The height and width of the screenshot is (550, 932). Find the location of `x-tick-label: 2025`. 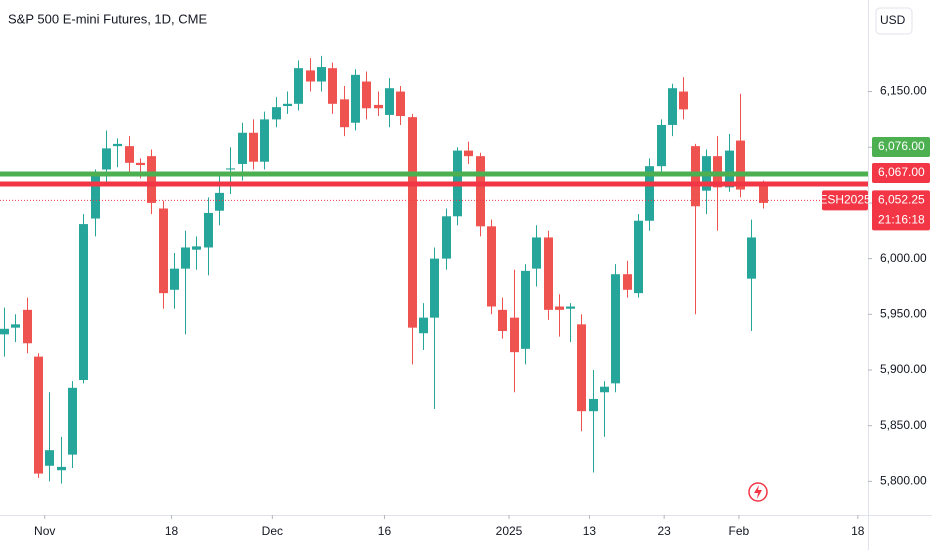

x-tick-label: 2025 is located at coordinates (509, 531).